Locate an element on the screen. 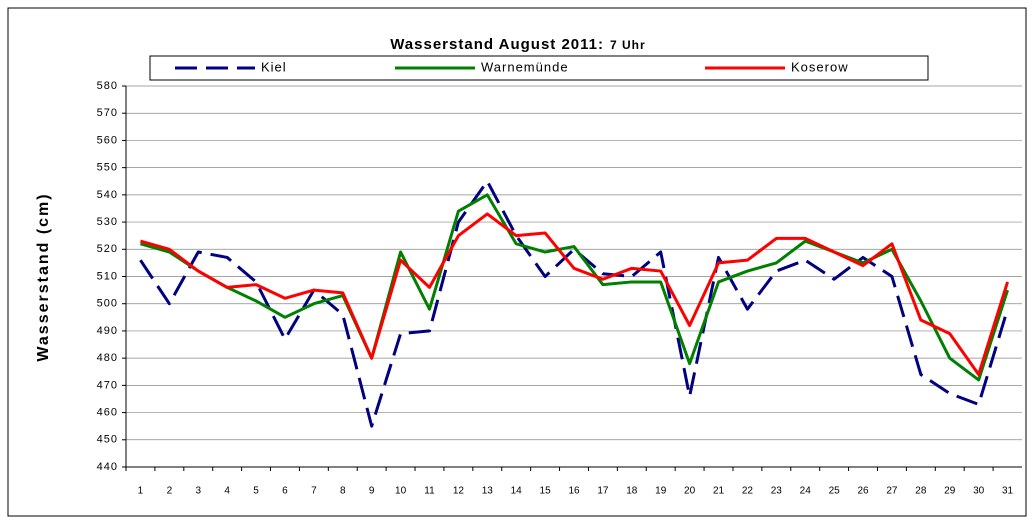  y-tick-label: 500 is located at coordinates (107, 304).